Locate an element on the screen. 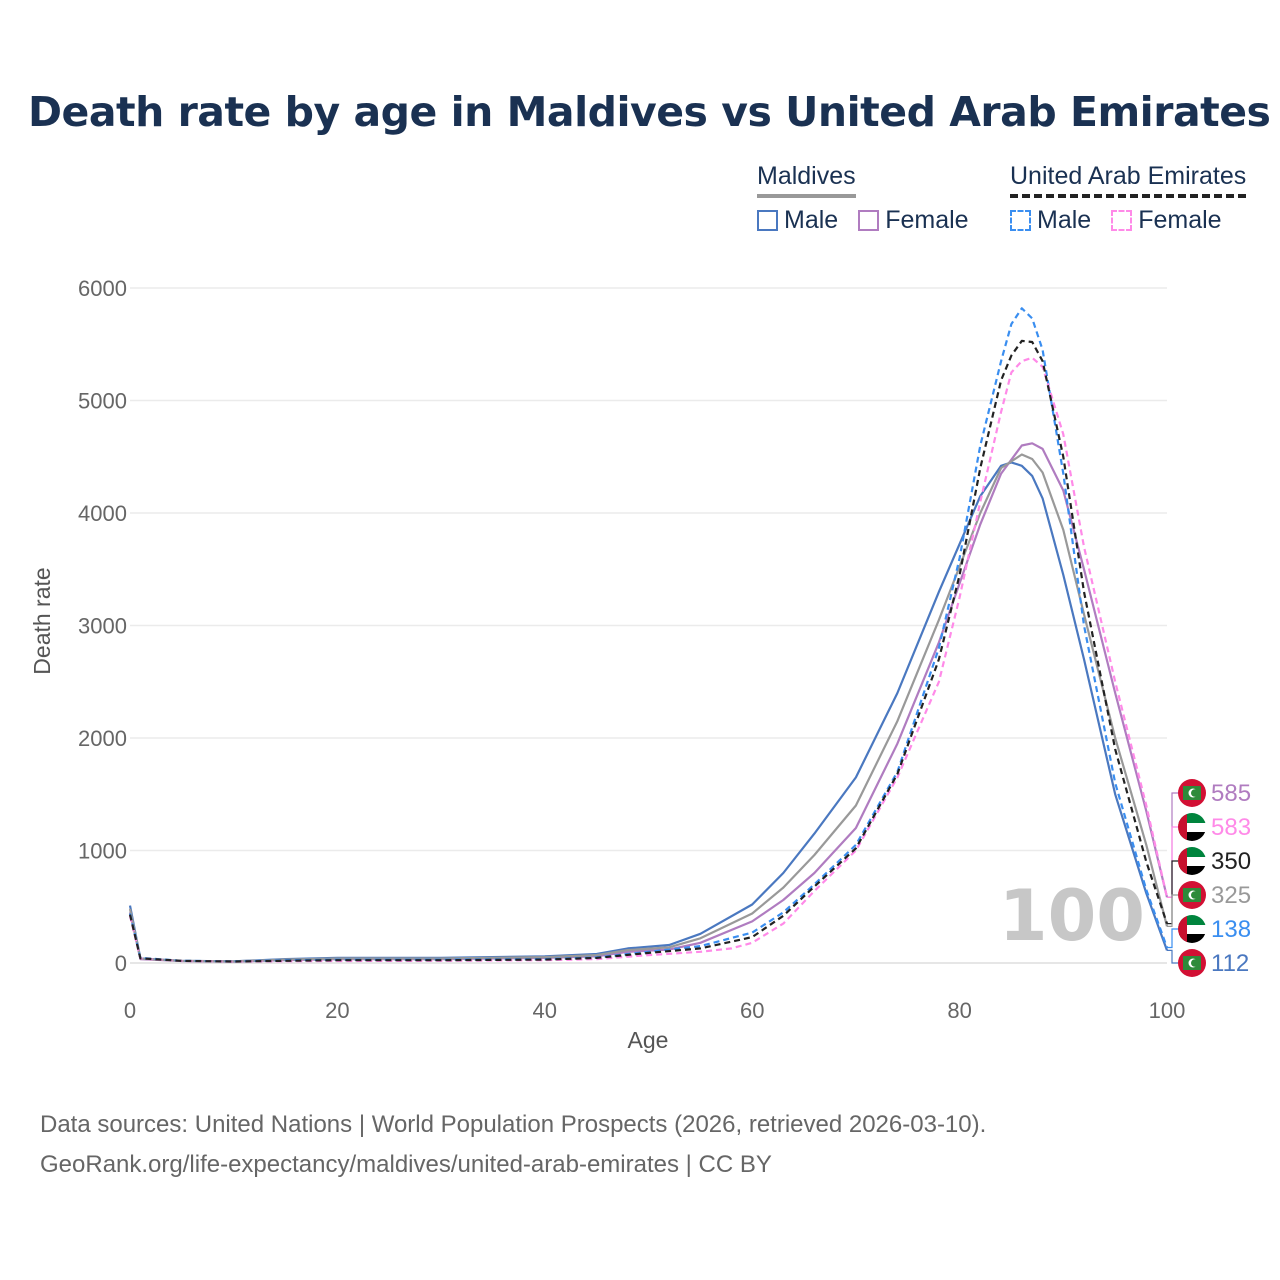 This screenshot has width=1280, height=1280. legend-maldives-female: Female is located at coordinates (913, 220).